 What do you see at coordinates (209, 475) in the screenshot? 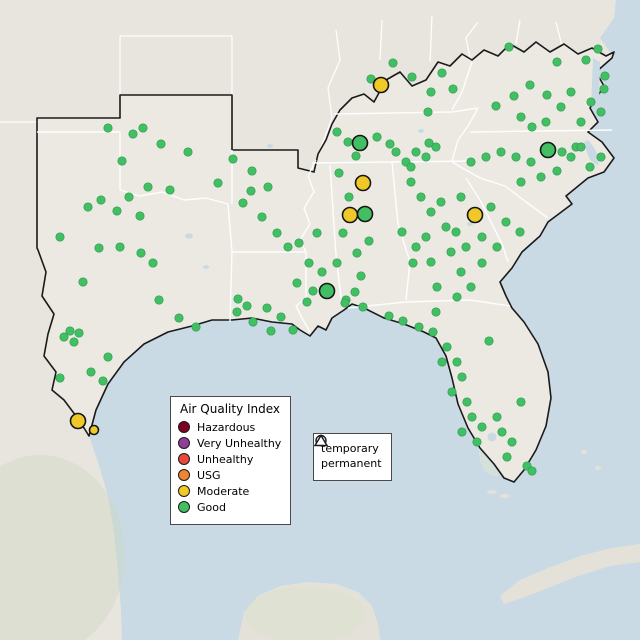
I see `aqi-legend-label: USG` at bounding box center [209, 475].